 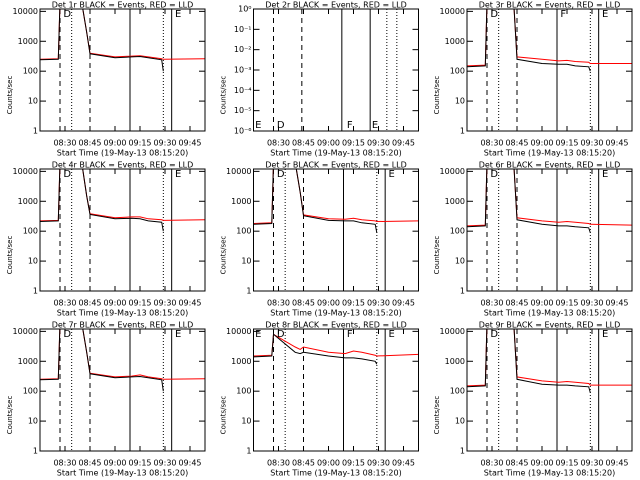 What do you see at coordinates (123, 325) in the screenshot?
I see `chart-title: Det 7r BLACK = Events, RED = LLD` at bounding box center [123, 325].